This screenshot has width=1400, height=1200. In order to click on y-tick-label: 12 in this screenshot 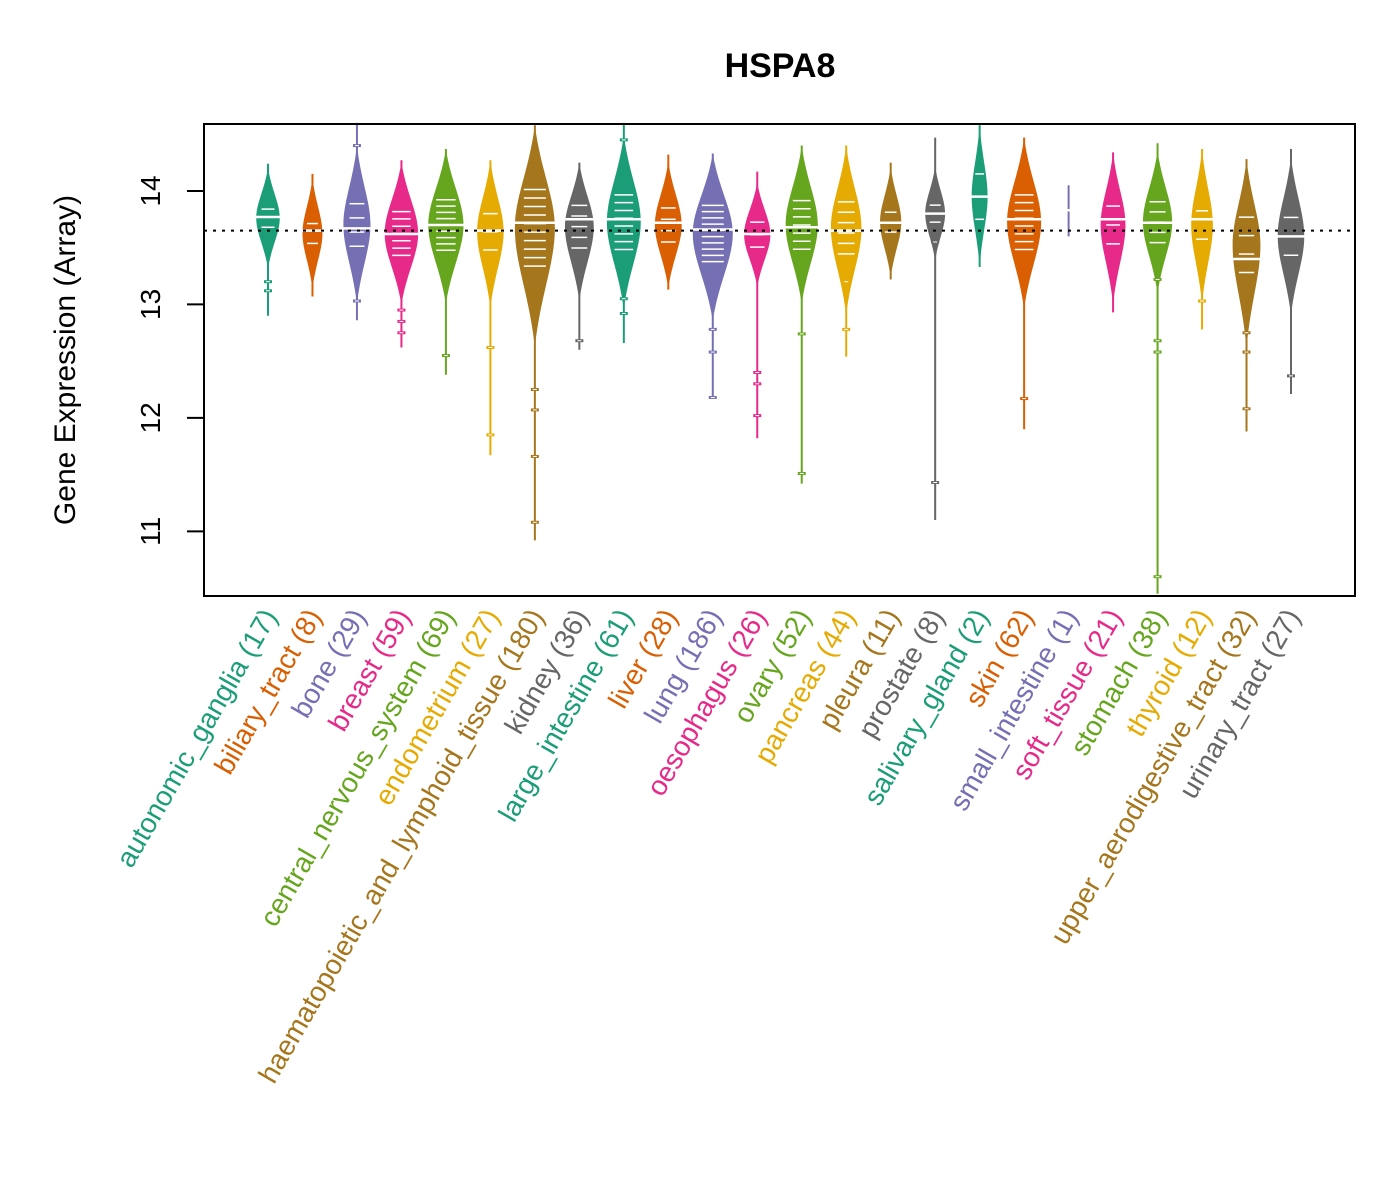, I will do `click(150, 417)`.